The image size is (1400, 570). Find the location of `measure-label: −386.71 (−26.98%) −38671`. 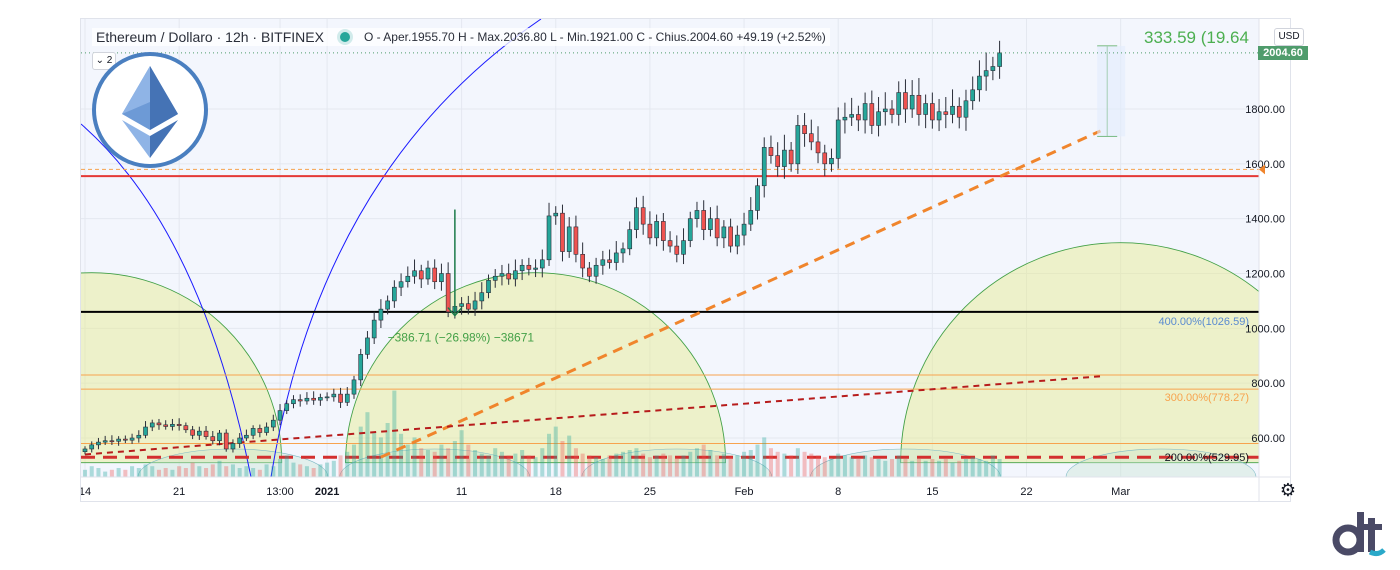

measure-label: −386.71 (−26.98%) −38671 is located at coordinates (461, 338).